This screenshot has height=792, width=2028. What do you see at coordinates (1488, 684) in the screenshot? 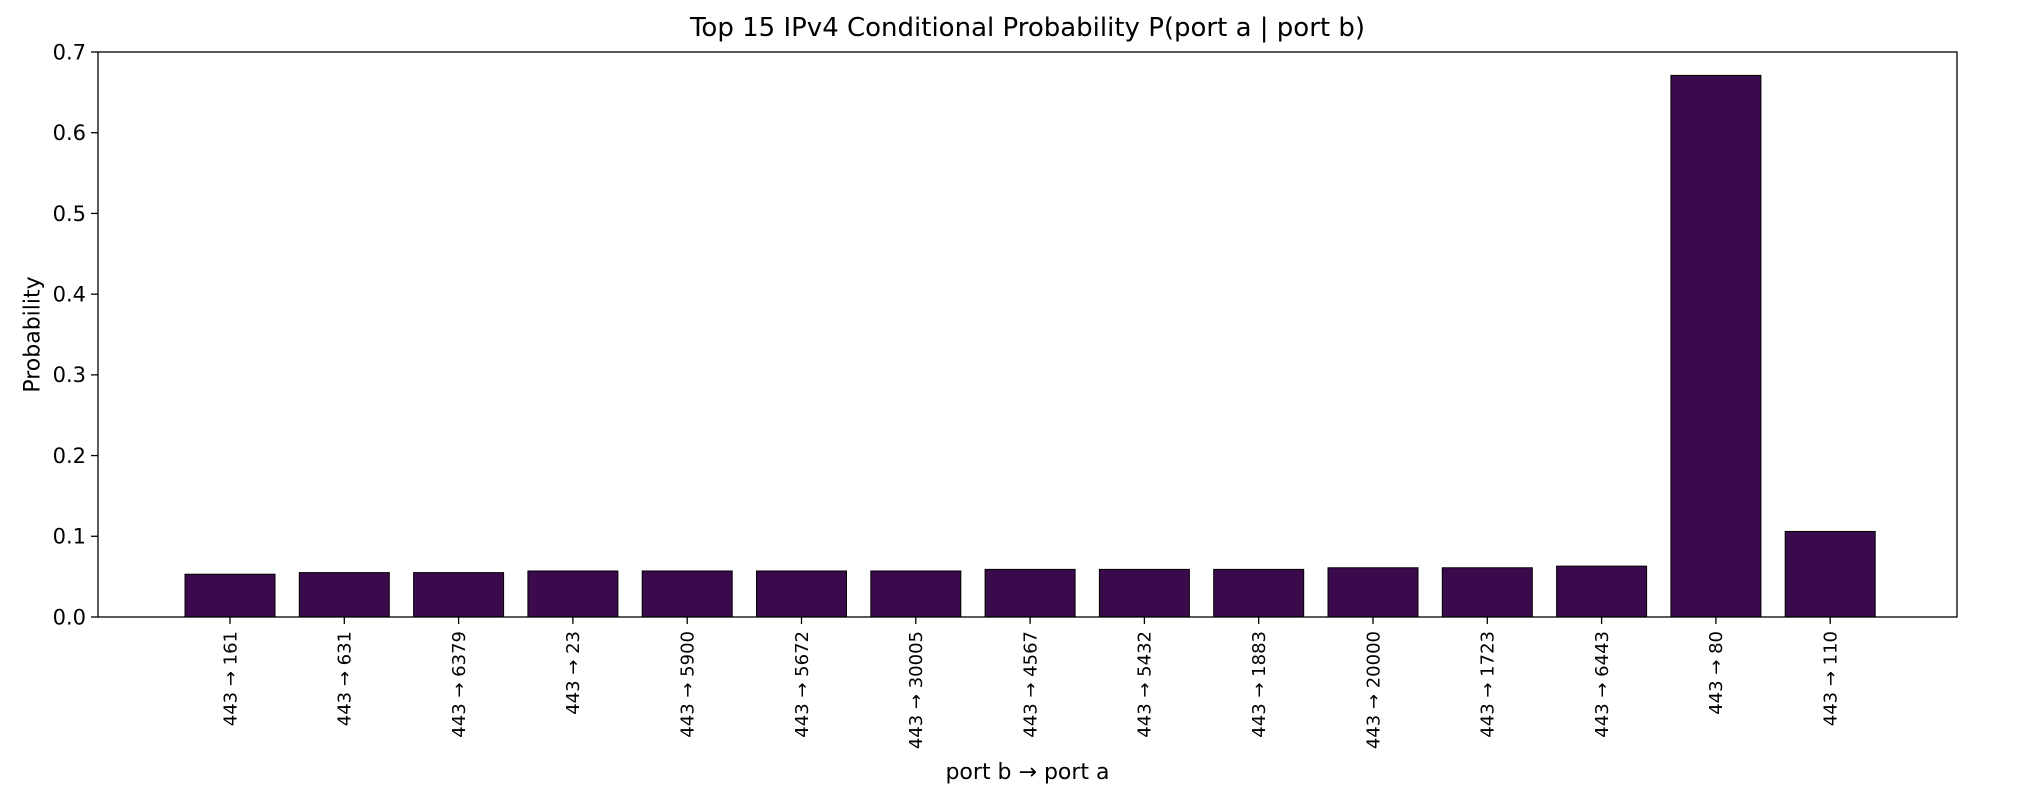
I see `x-tick-label-11: 443 → 1723` at bounding box center [1488, 684].